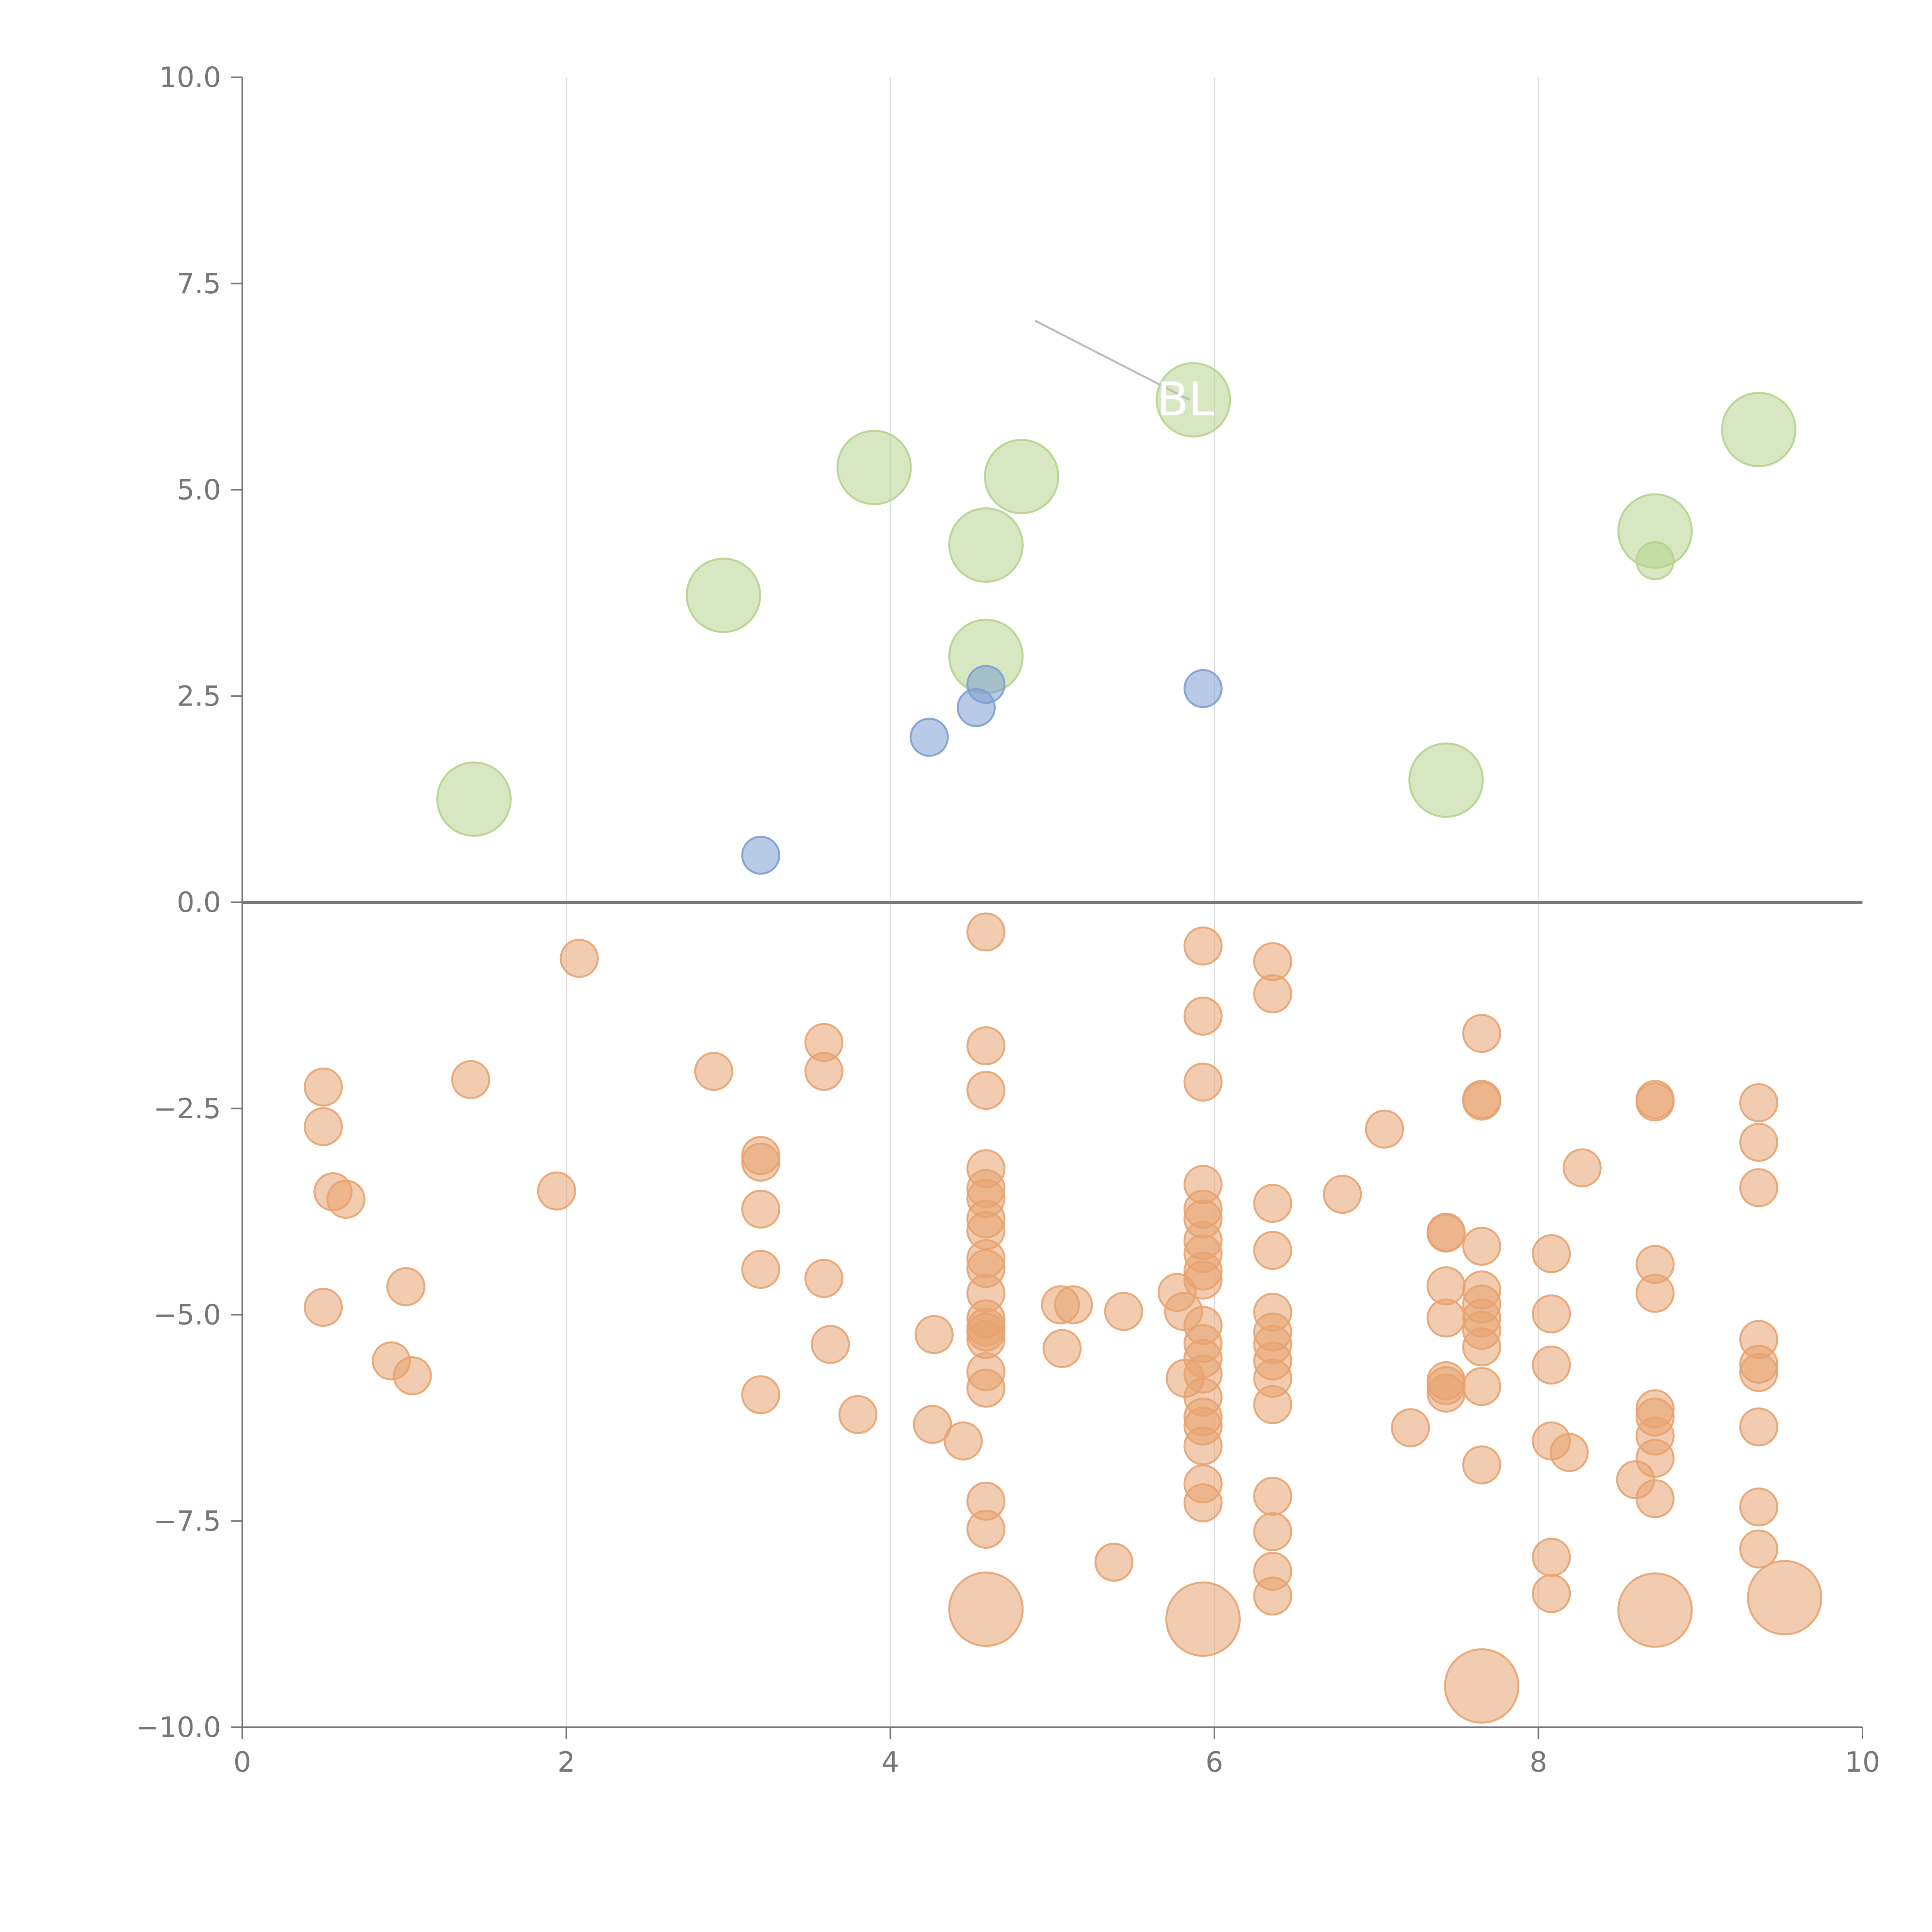 Image resolution: width=1932 pixels, height=1932 pixels. I want to click on x-tick-label: 4, so click(890, 1762).